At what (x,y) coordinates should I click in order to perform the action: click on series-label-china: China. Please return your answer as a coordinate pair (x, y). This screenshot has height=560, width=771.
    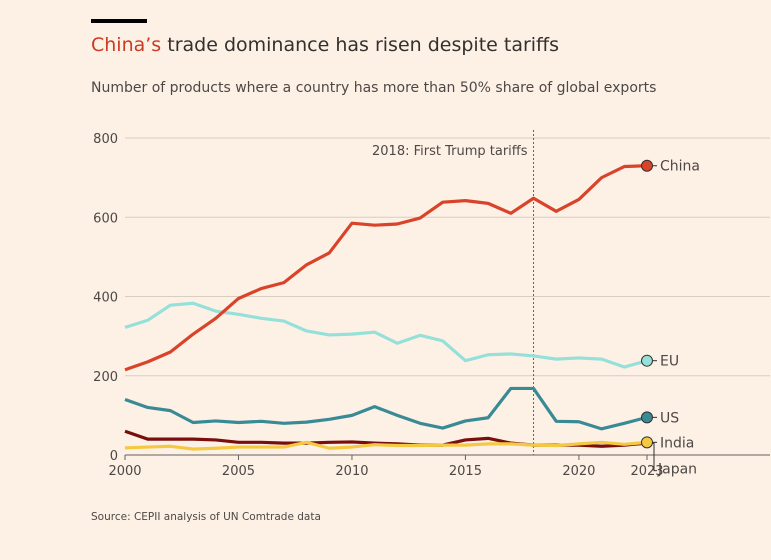
    Looking at the image, I should click on (680, 167).